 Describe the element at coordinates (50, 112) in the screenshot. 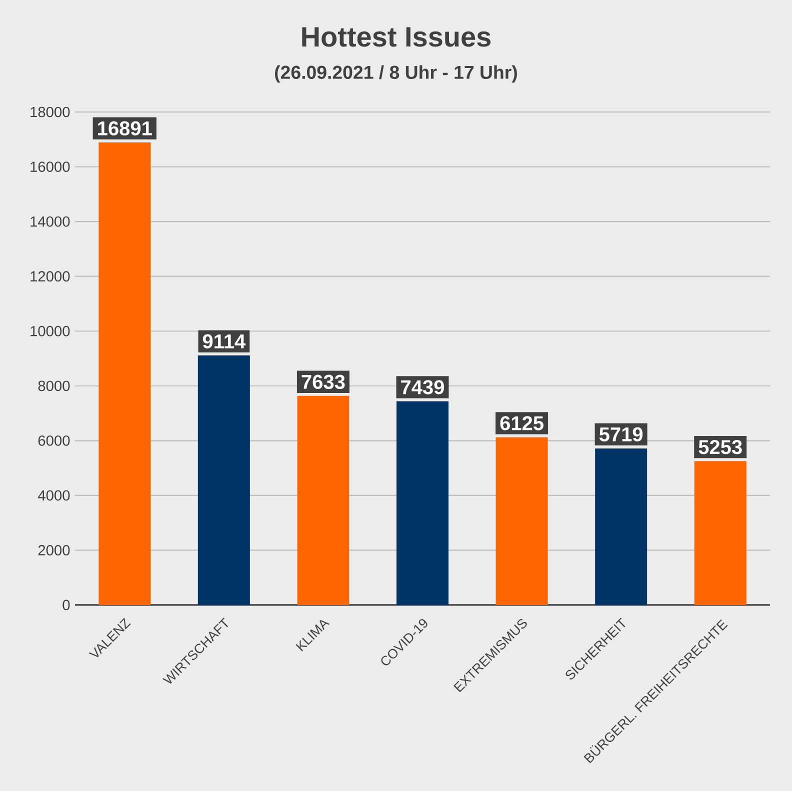

I see `y-tick-label: 18000` at that location.